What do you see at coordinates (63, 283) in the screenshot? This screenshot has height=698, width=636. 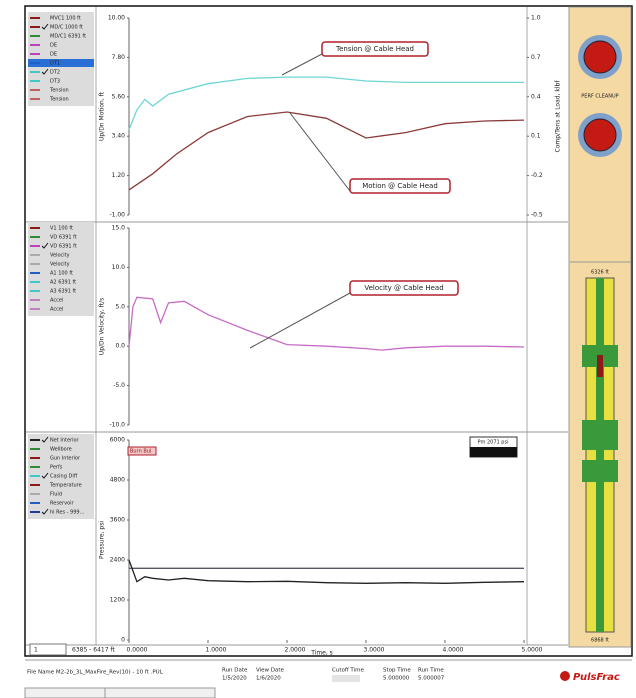 I see `legend-label: A2 6391 ft` at bounding box center [63, 283].